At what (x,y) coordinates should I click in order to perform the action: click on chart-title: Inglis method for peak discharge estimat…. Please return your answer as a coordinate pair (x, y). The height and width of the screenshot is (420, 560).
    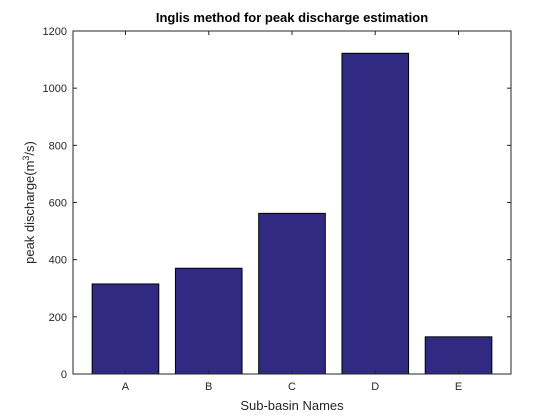
    Looking at the image, I should click on (292, 17).